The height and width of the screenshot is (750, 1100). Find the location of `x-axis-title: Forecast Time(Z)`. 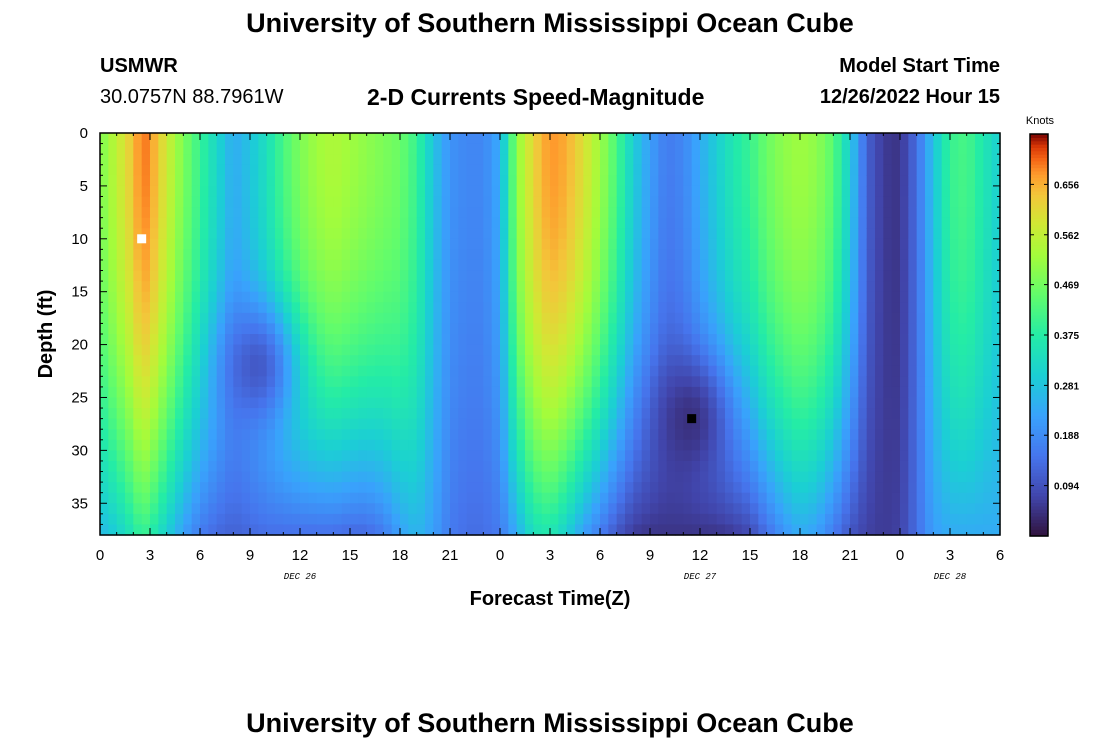

x-axis-title: Forecast Time(Z) is located at coordinates (550, 599).